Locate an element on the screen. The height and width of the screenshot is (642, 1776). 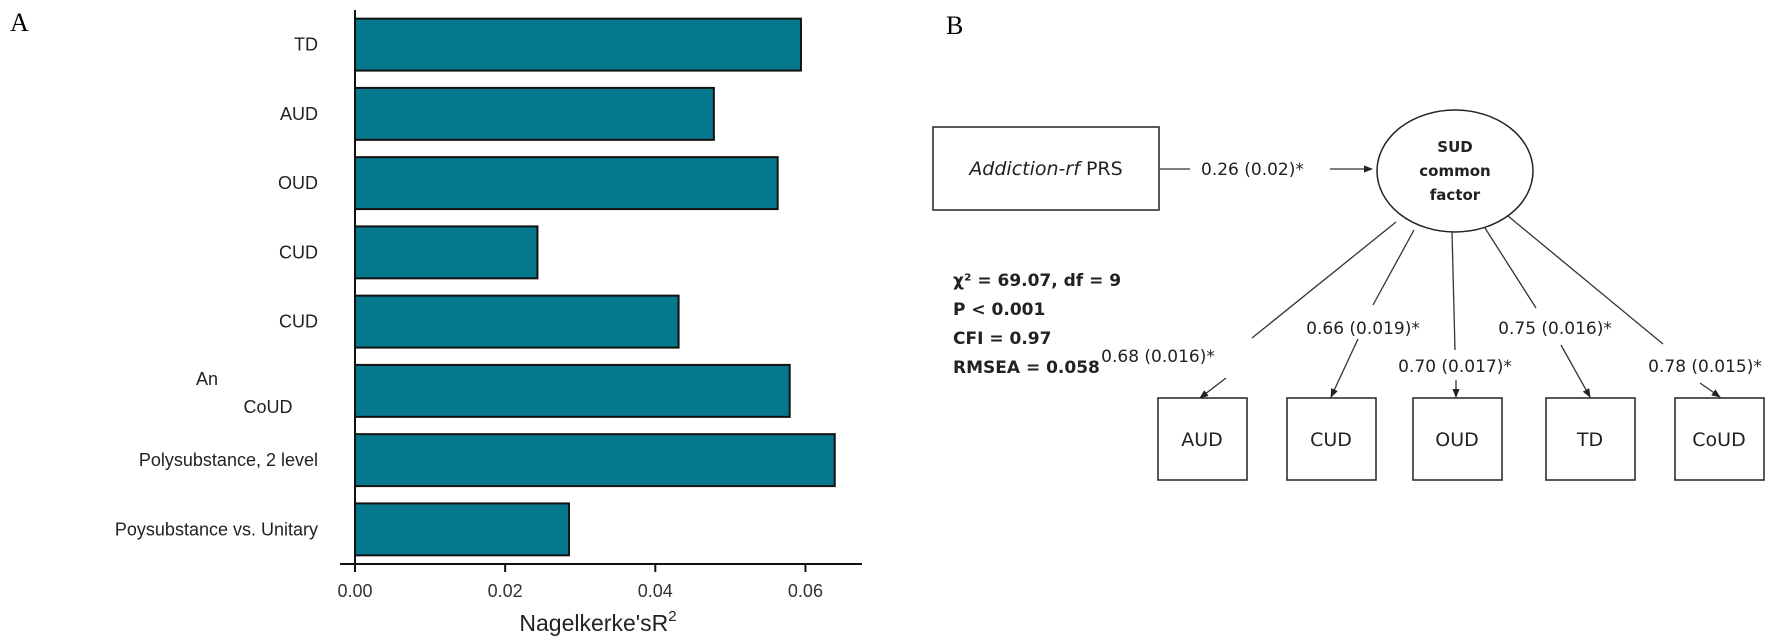
indicator-label-coud: CoUD is located at coordinates (1718, 440).